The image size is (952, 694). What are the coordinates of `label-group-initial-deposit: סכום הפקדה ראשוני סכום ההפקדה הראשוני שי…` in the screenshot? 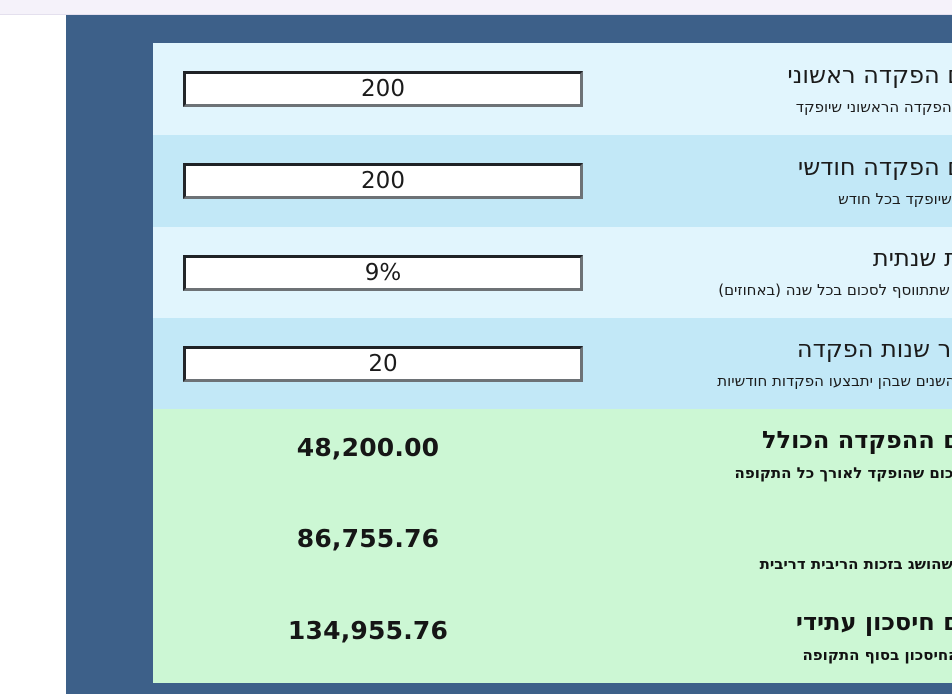 It's located at (767, 89).